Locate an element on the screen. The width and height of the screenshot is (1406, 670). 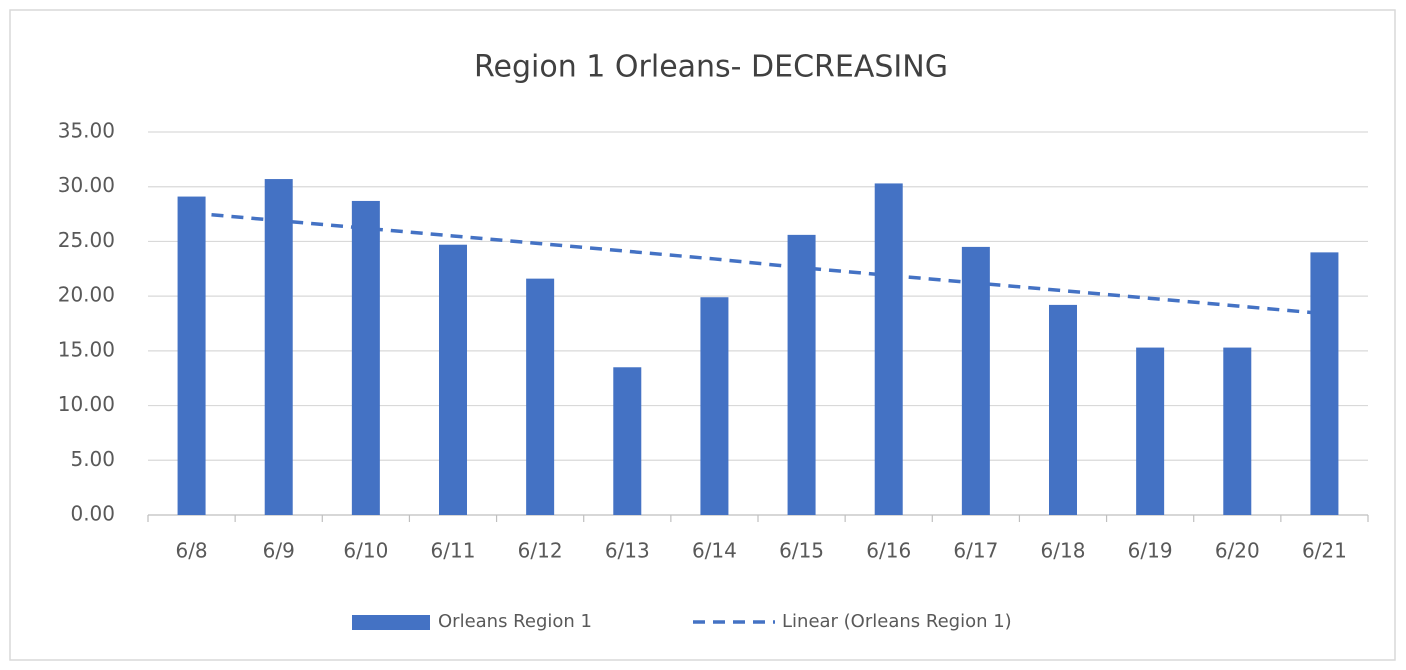
x-tick-label: 6/13 is located at coordinates (627, 551).